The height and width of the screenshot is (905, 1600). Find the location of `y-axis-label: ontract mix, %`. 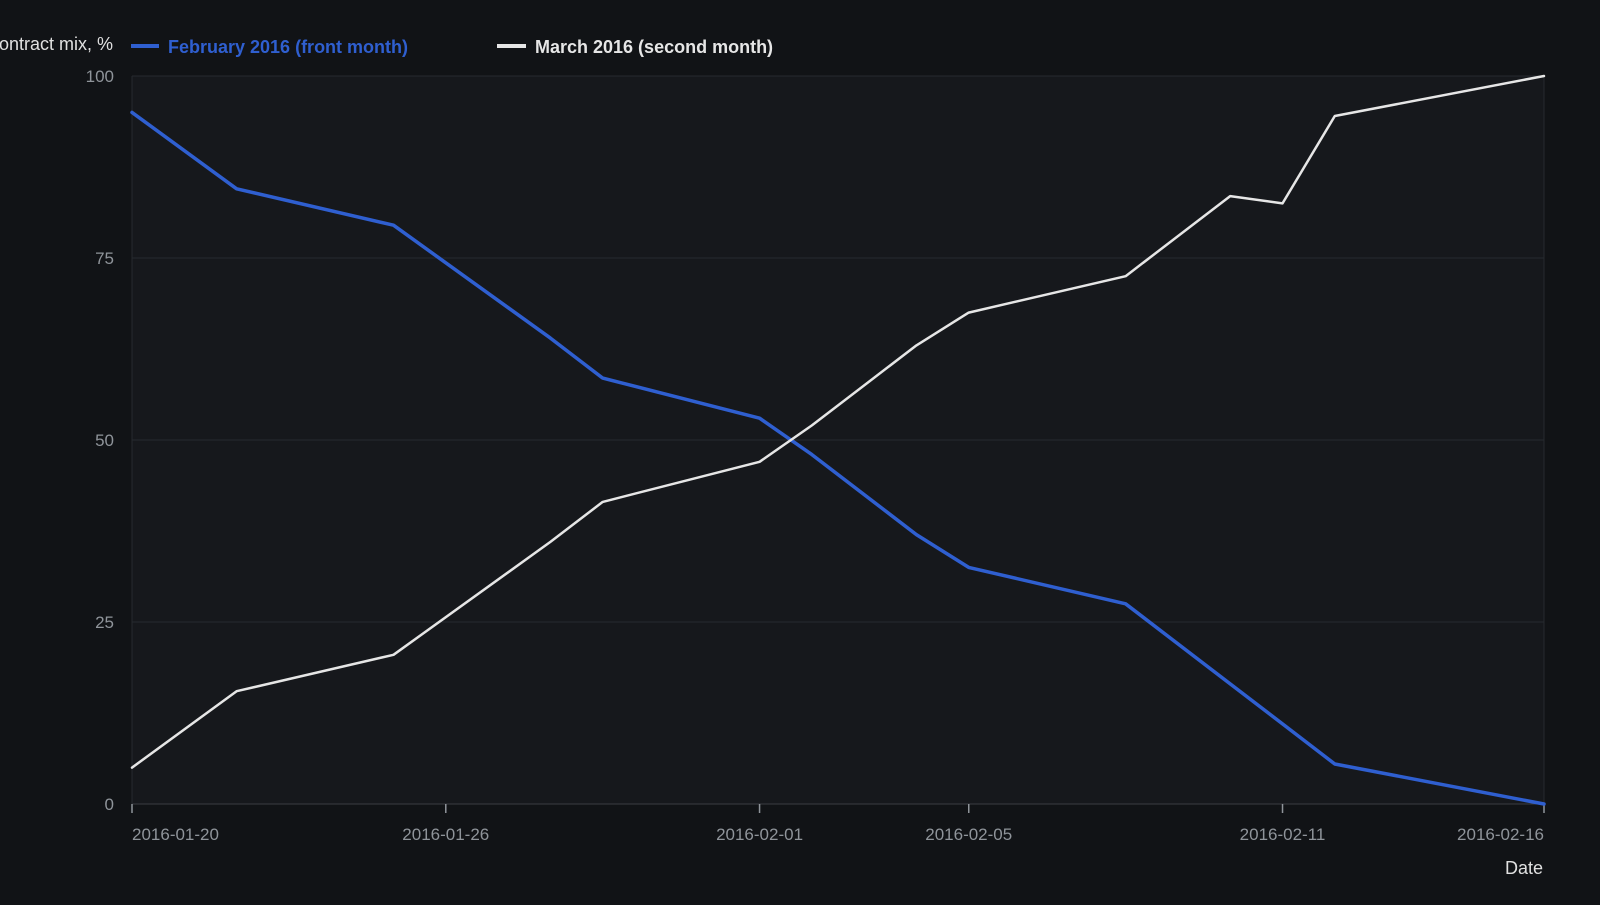

y-axis-label: ontract mix, % is located at coordinates (56, 44).